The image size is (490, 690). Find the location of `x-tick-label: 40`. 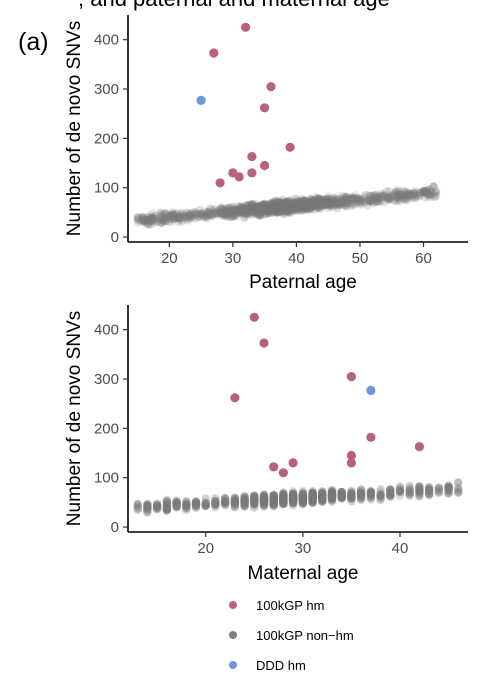

x-tick-label: 40 is located at coordinates (296, 258).